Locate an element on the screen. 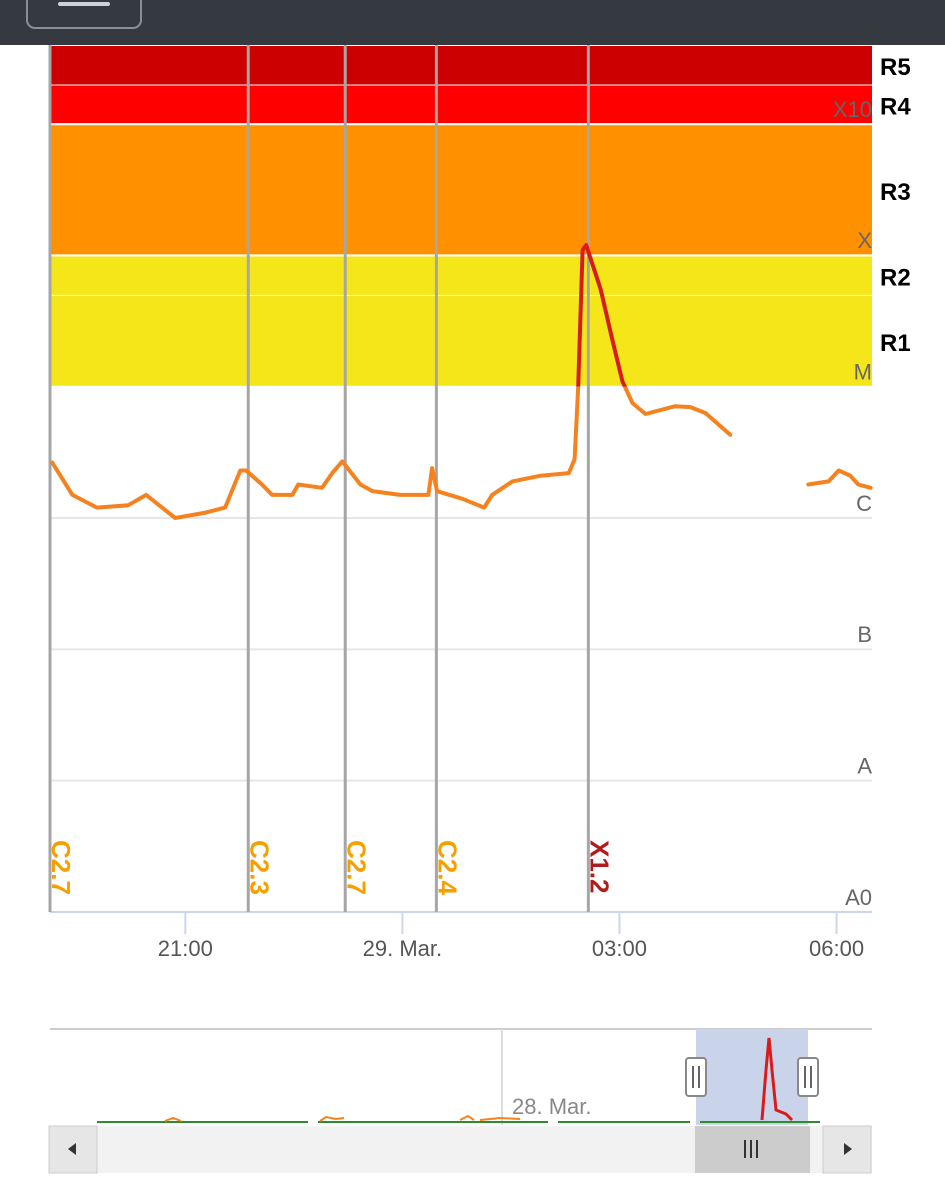  flare-label: X1.2 is located at coordinates (599, 867).